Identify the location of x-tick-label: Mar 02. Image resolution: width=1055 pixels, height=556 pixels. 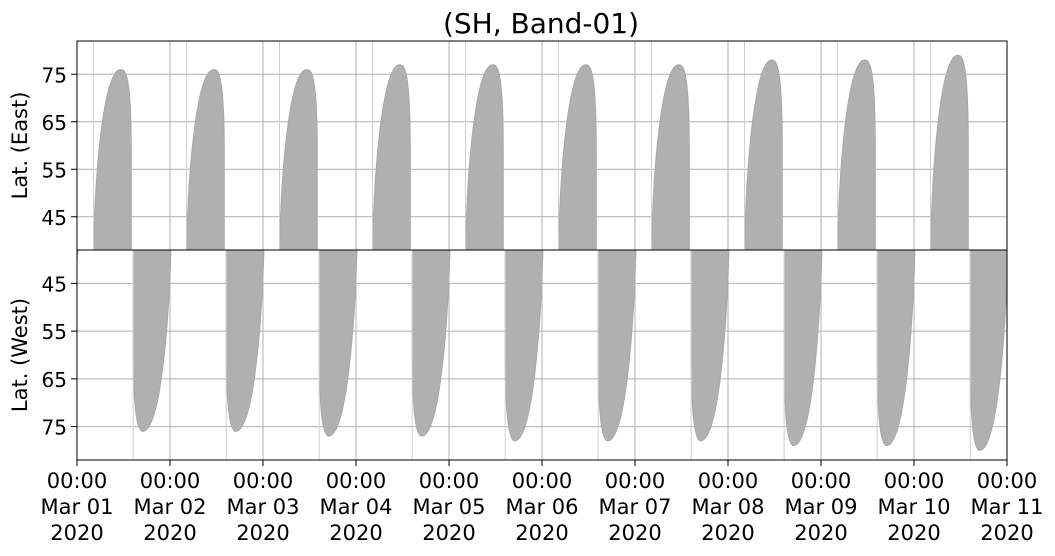
(169, 507).